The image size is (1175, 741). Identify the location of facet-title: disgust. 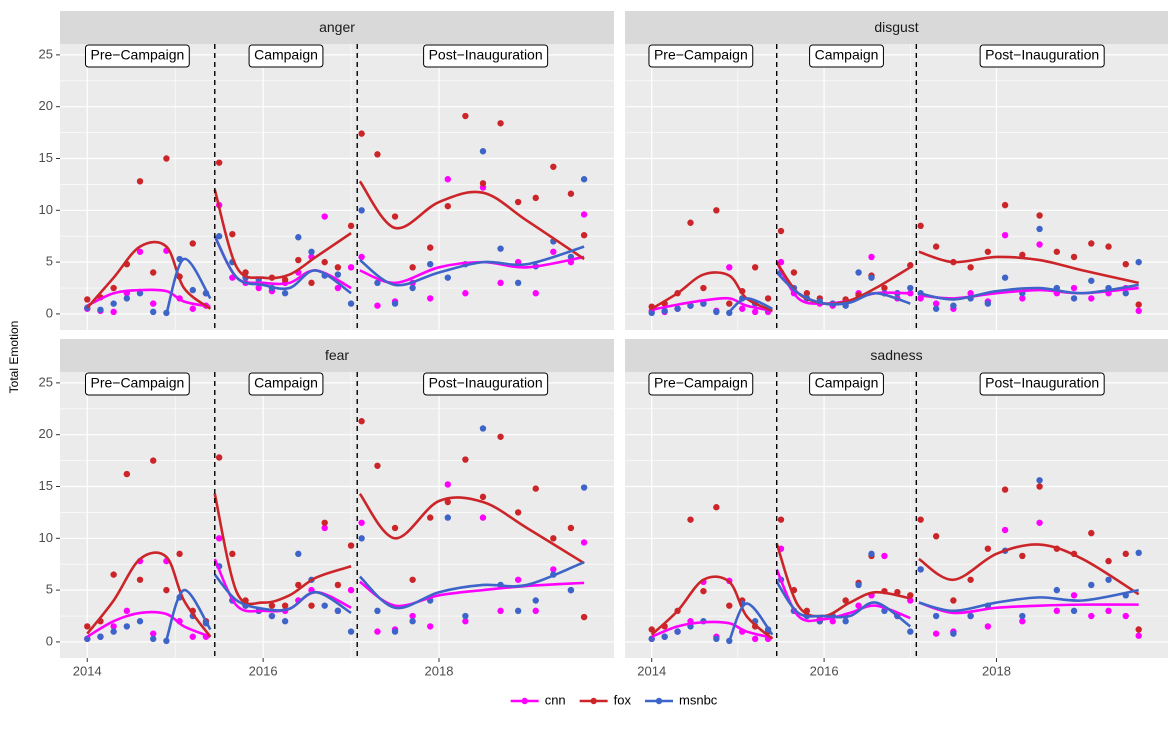
(896, 27).